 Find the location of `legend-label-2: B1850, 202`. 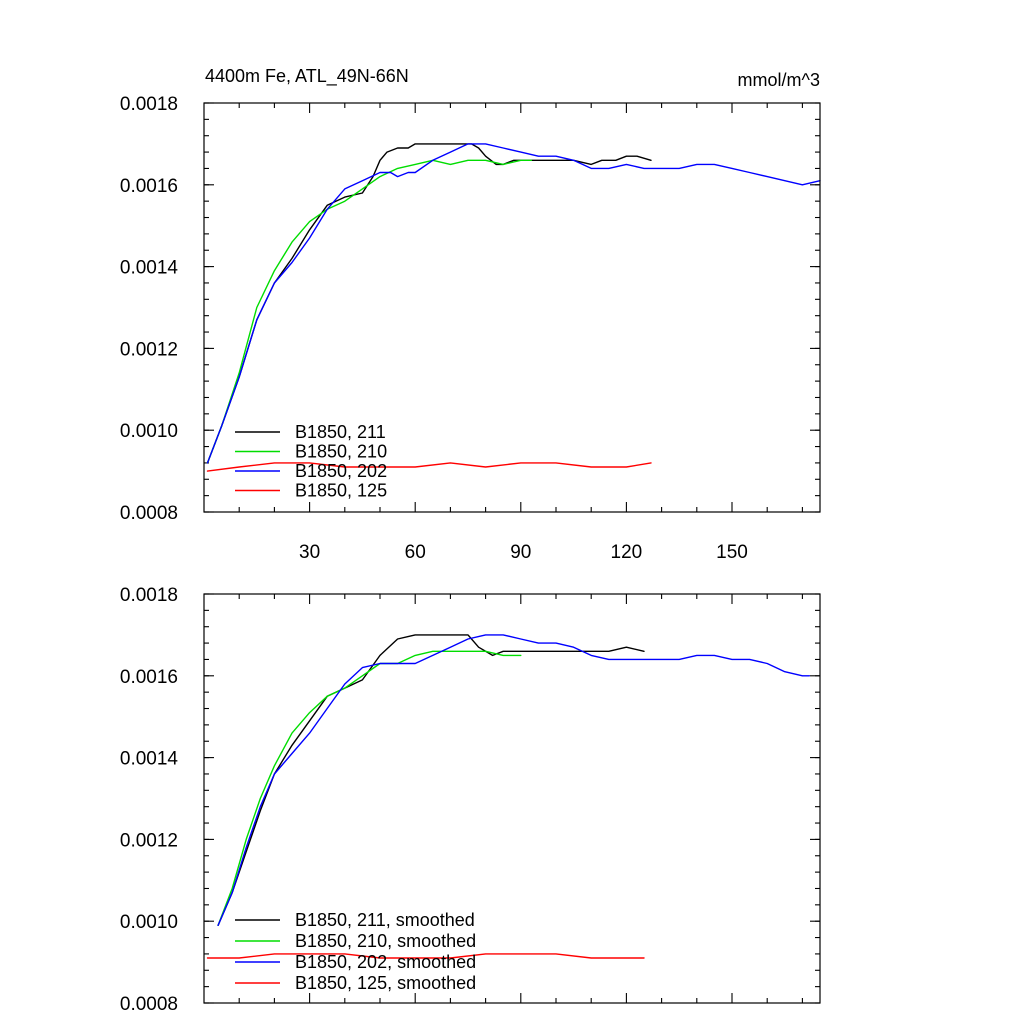

legend-label-2: B1850, 202 is located at coordinates (341, 471).